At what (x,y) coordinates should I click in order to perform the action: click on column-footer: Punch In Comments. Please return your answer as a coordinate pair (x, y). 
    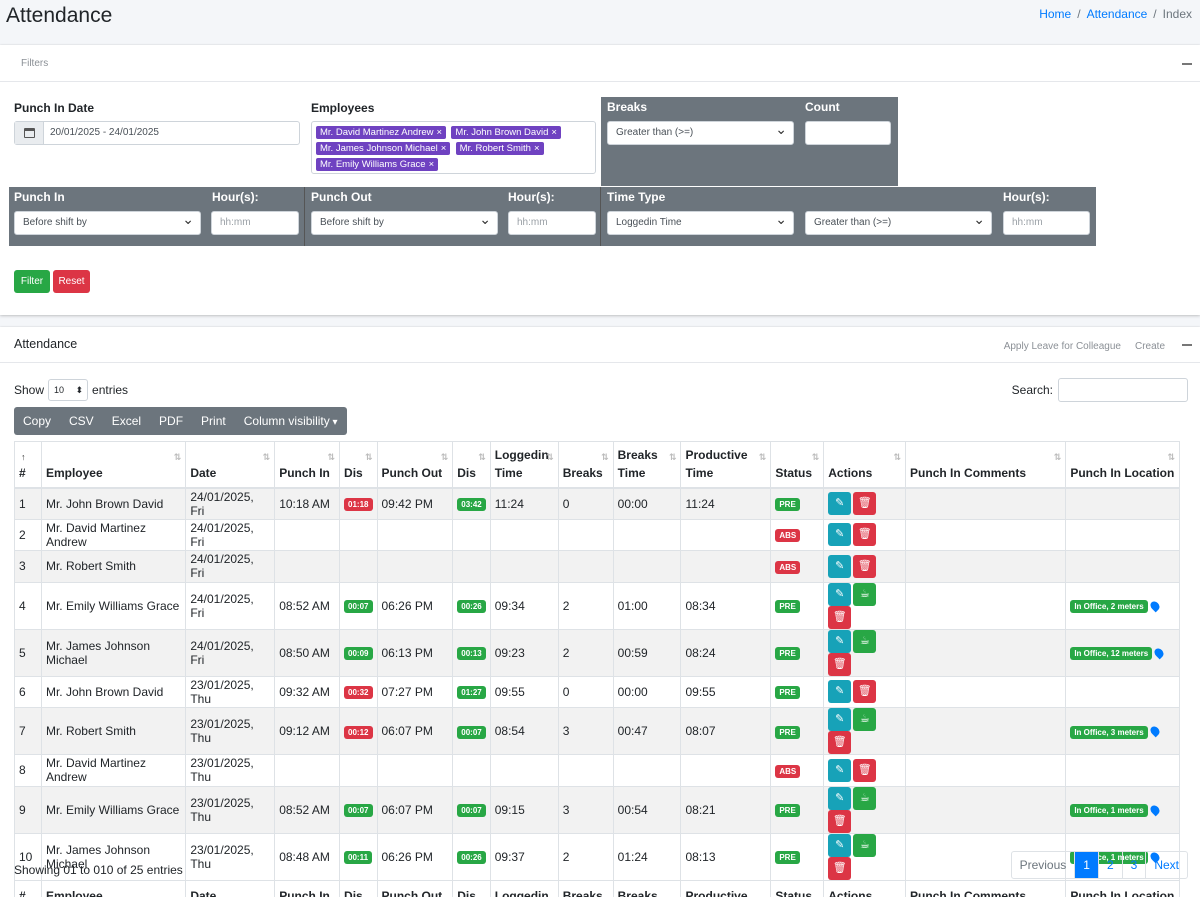
    Looking at the image, I should click on (986, 888).